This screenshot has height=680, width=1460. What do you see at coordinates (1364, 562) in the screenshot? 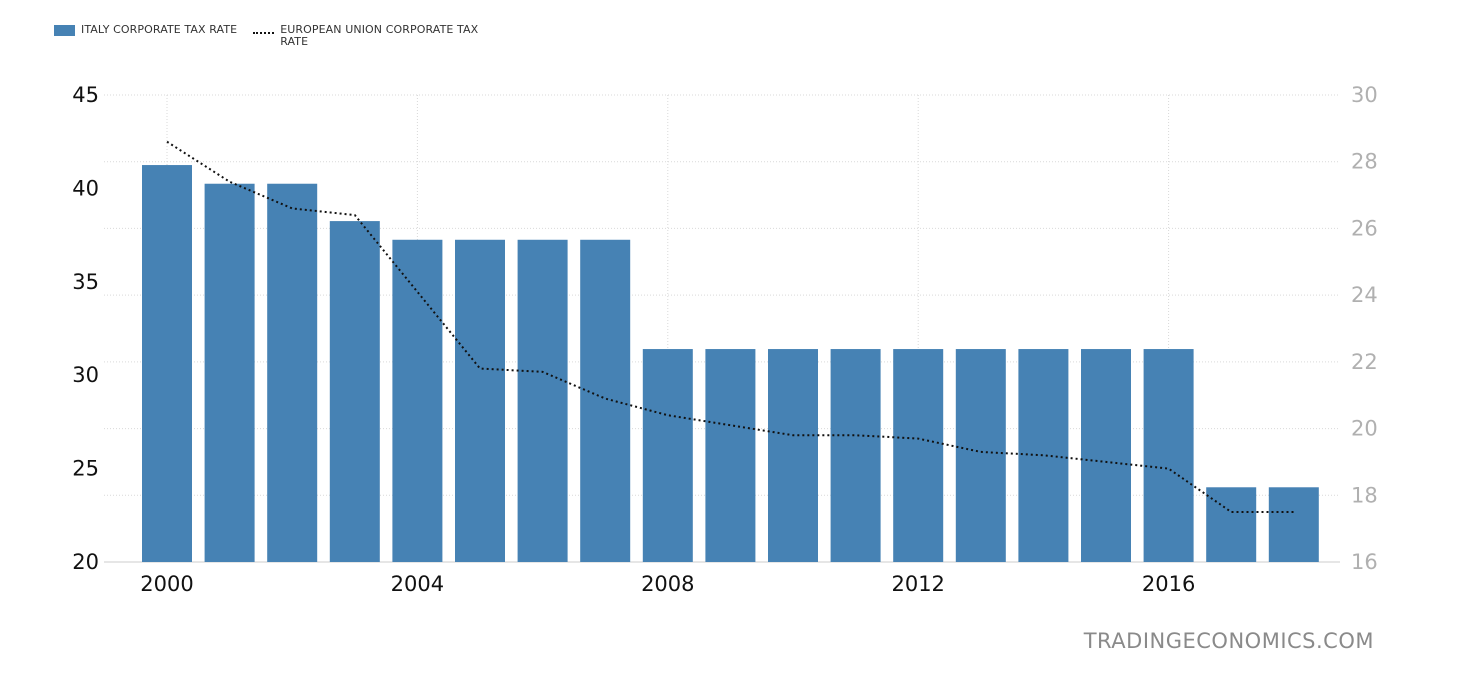
I see `y-right-tick-label: 16` at bounding box center [1364, 562].